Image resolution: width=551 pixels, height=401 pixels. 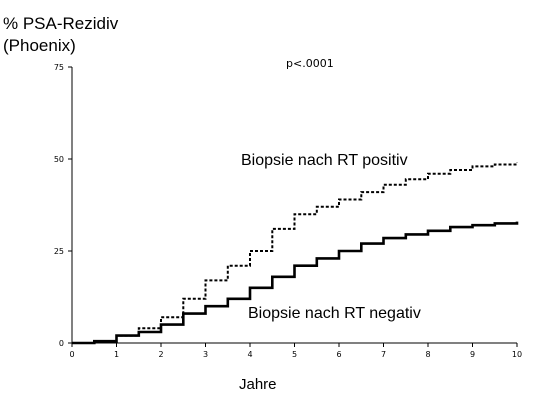 What do you see at coordinates (61, 23) in the screenshot?
I see `y-axis-title-line1: % PSA-Rezidiv` at bounding box center [61, 23].